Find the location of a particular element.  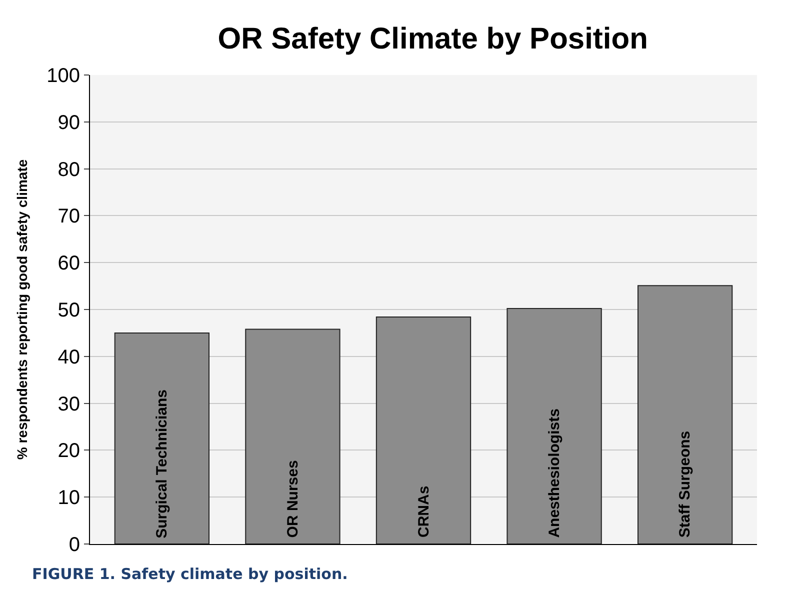

y-tick-label: 10 is located at coordinates (69, 498).